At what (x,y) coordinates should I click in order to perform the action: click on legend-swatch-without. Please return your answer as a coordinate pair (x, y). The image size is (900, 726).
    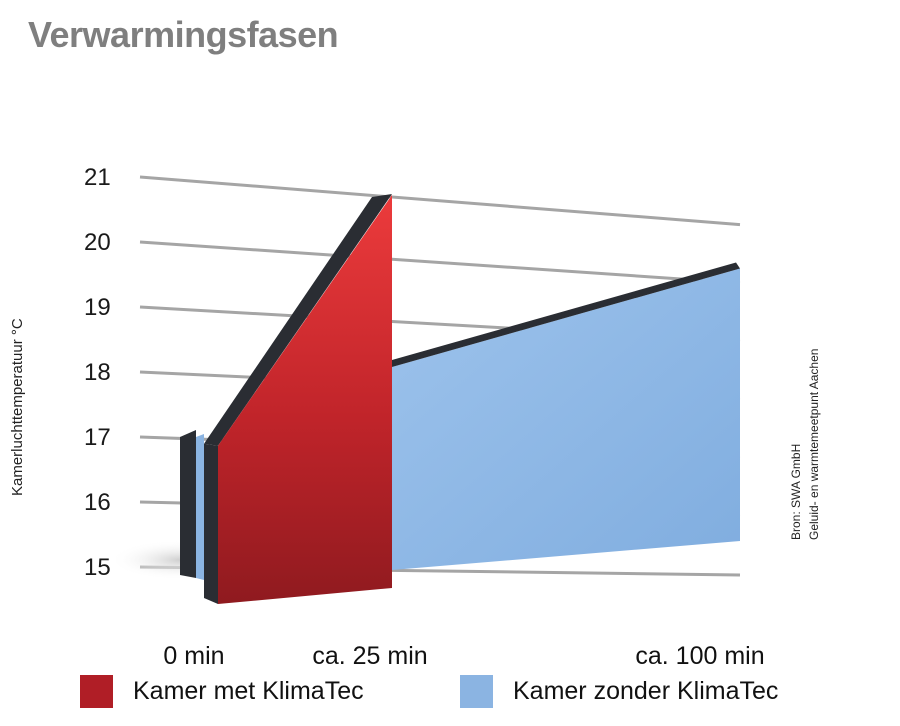
    Looking at the image, I should click on (476, 691).